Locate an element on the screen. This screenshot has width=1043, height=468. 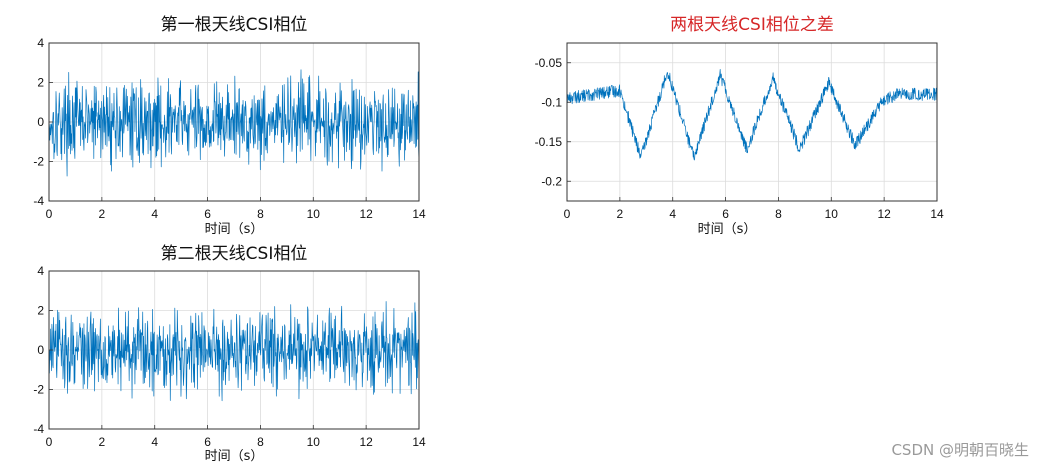
y-tick-label: -0.2 is located at coordinates (551, 181).